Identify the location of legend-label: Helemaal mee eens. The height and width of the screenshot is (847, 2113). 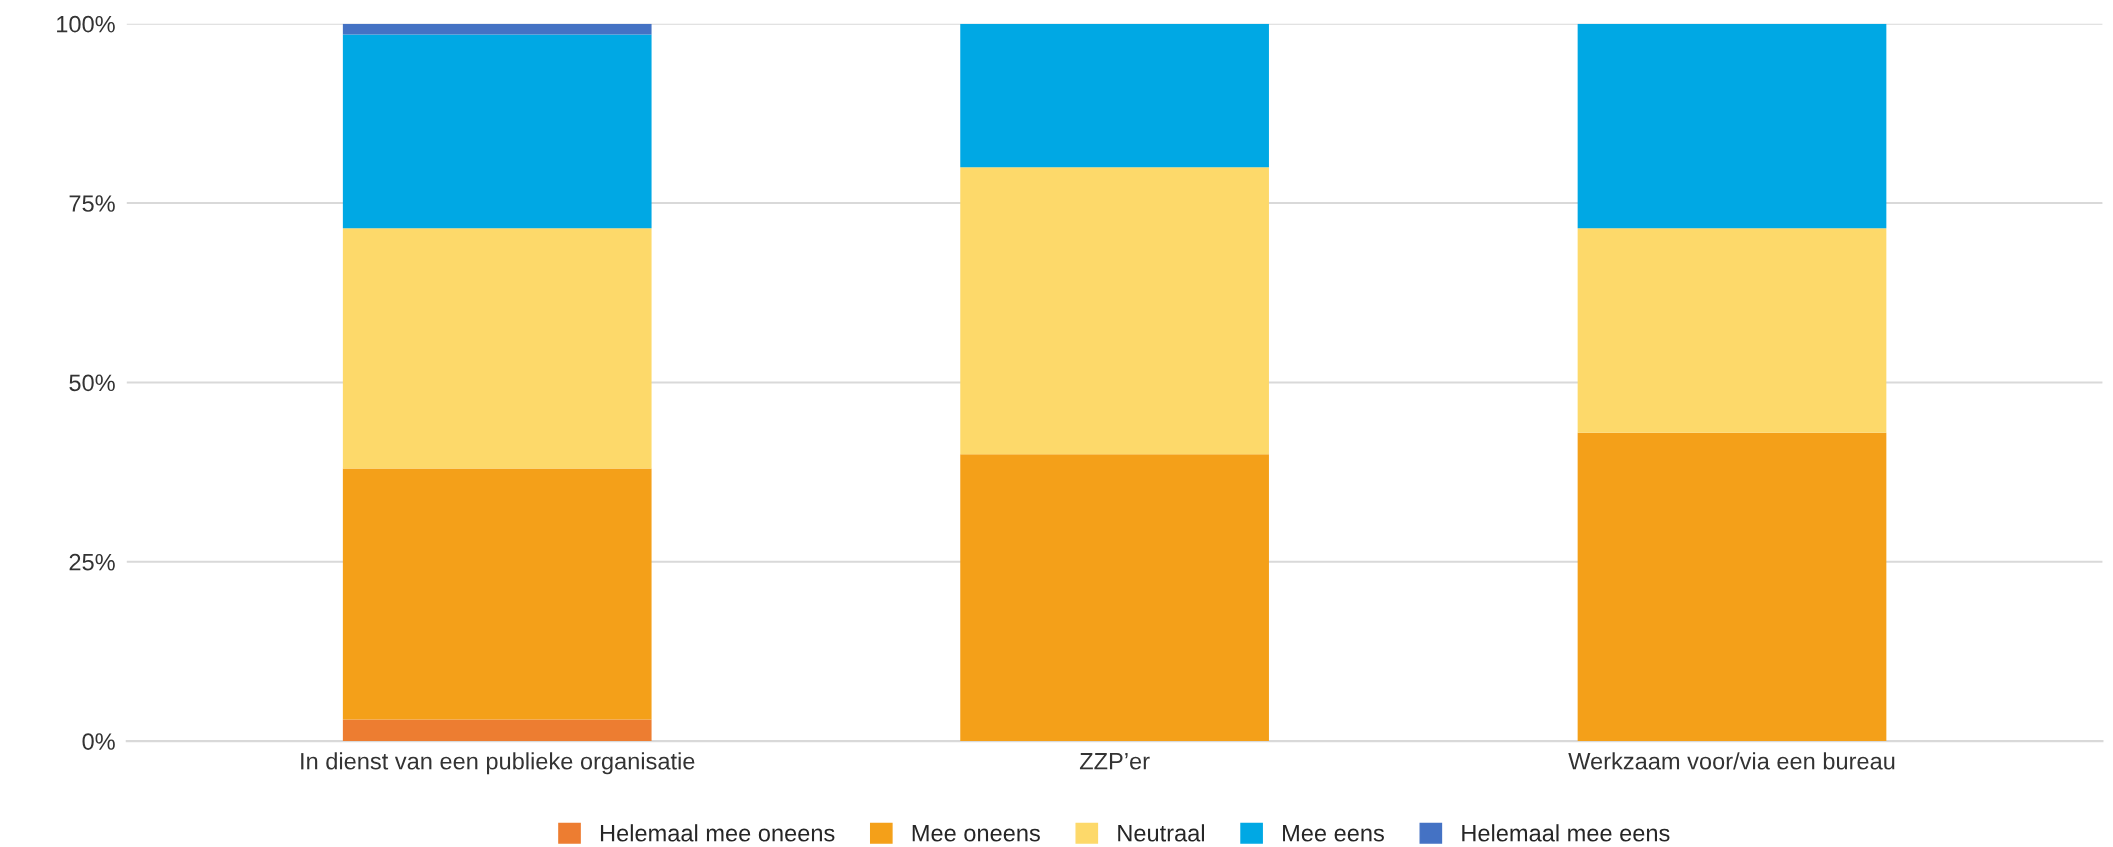
(1566, 833).